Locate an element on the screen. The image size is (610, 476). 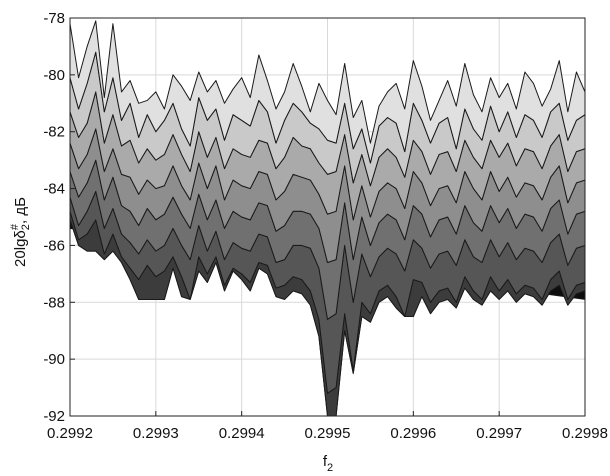
x-tick-label-3: 0.2995 is located at coordinates (328, 433).